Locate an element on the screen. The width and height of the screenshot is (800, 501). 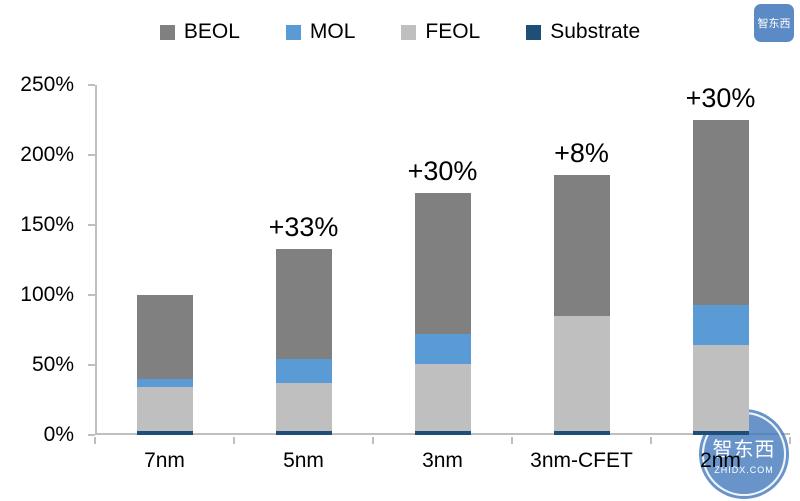
y-axis-tick-label: 250% is located at coordinates (47, 84).